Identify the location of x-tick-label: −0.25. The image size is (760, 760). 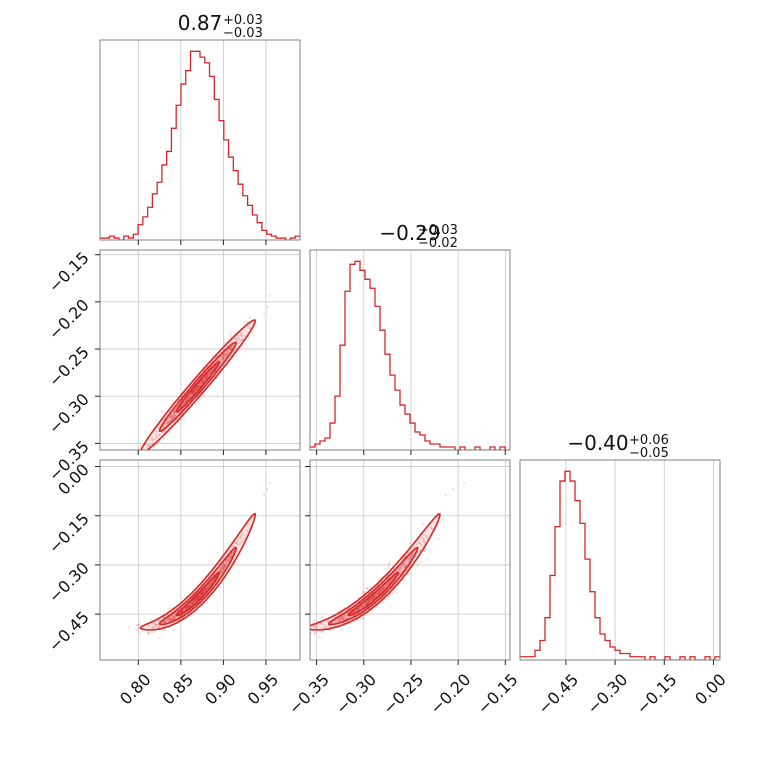
(403, 694).